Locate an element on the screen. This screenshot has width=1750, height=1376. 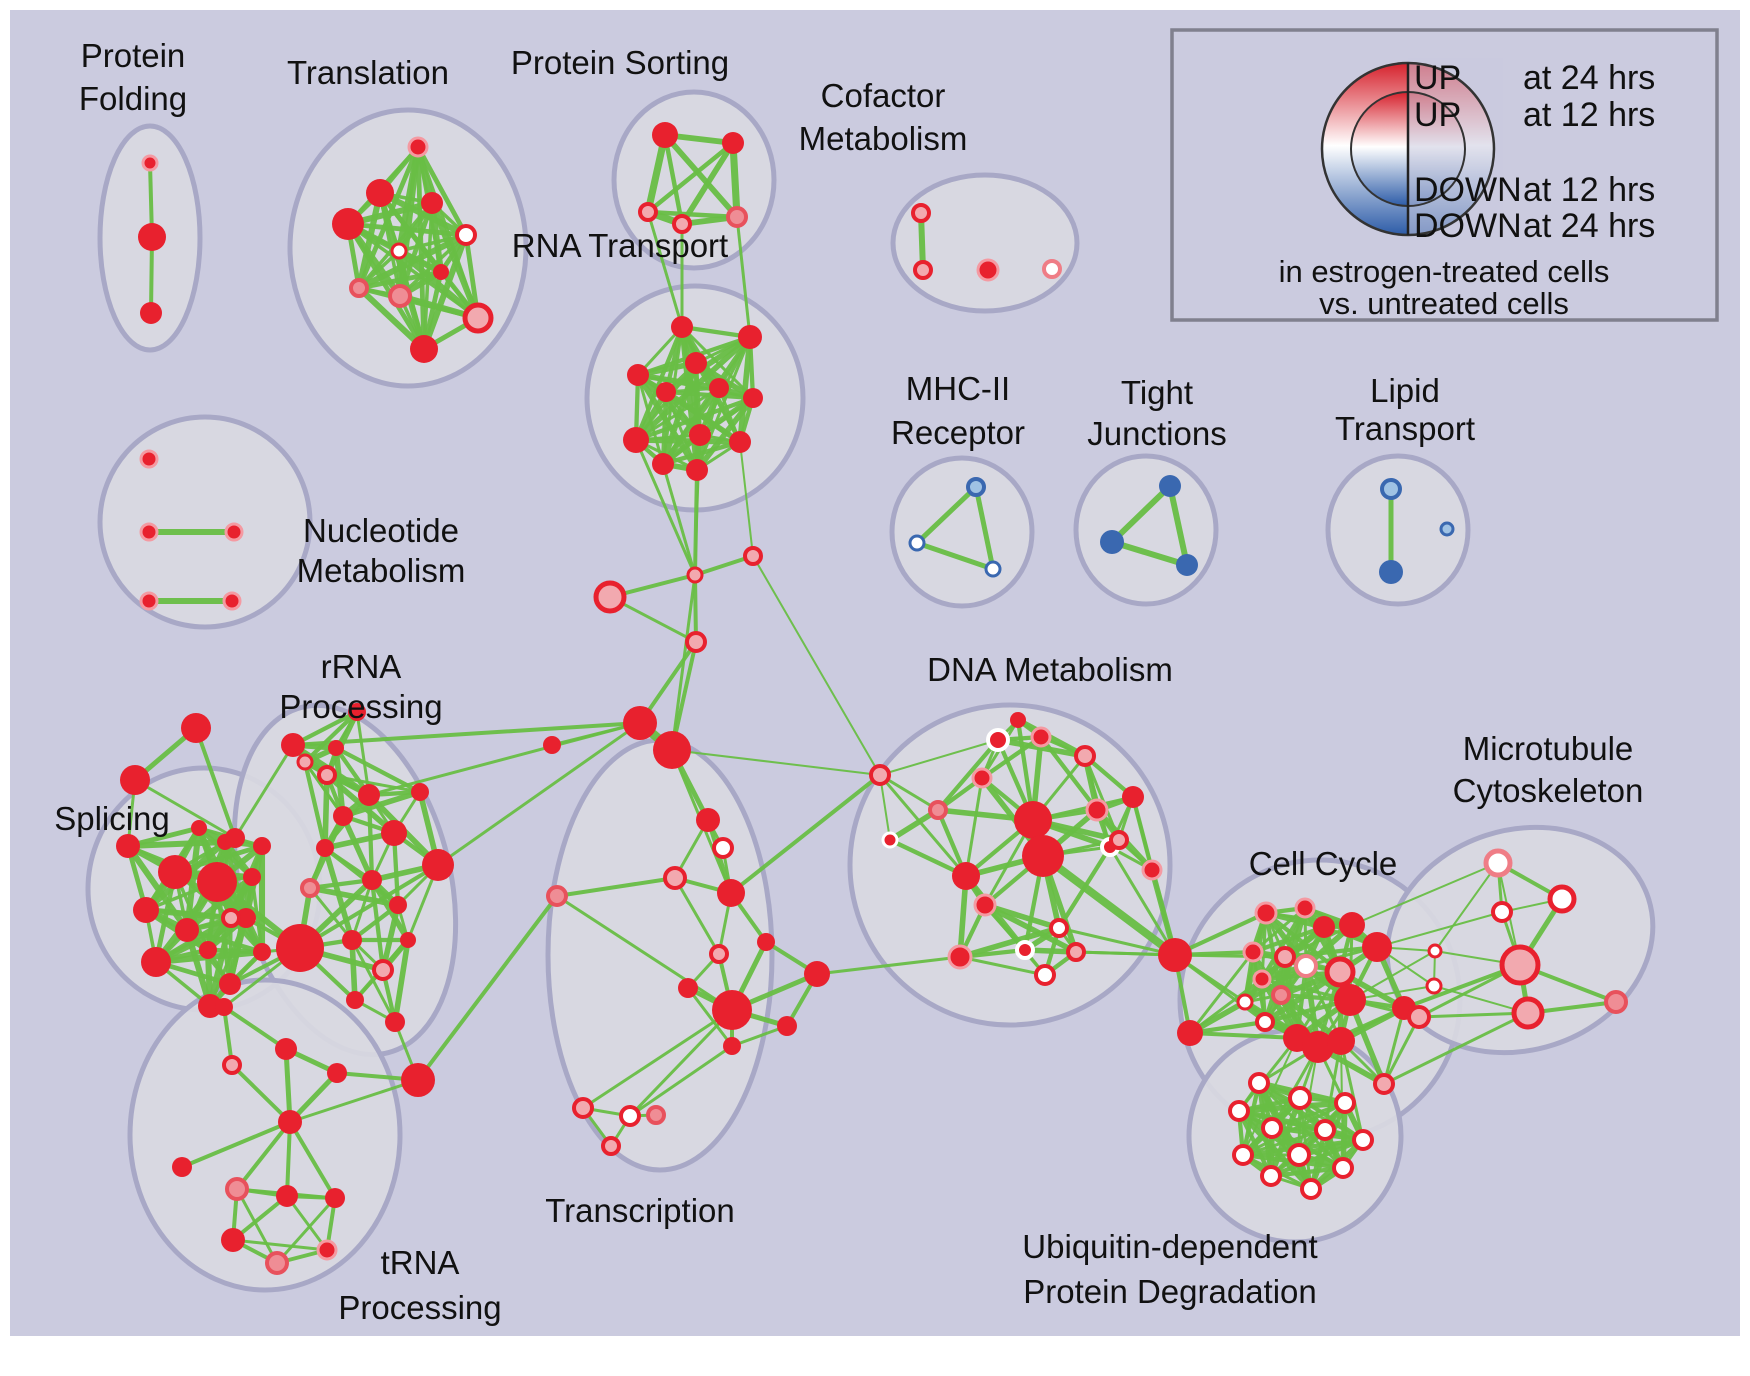
cluster-ellipse-mhc is located at coordinates (962, 532).